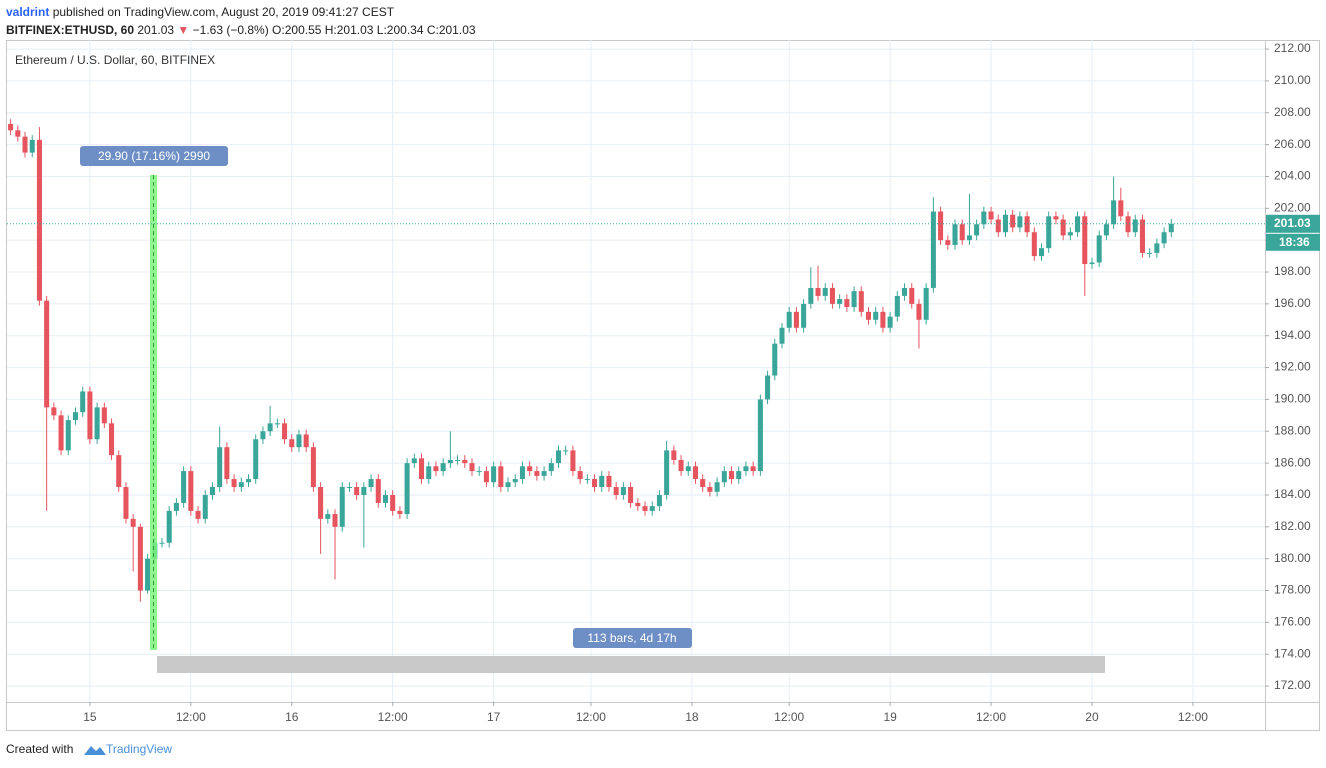 This screenshot has height=768, width=1326. Describe the element at coordinates (1092, 717) in the screenshot. I see `x-tick-label: 20` at that location.